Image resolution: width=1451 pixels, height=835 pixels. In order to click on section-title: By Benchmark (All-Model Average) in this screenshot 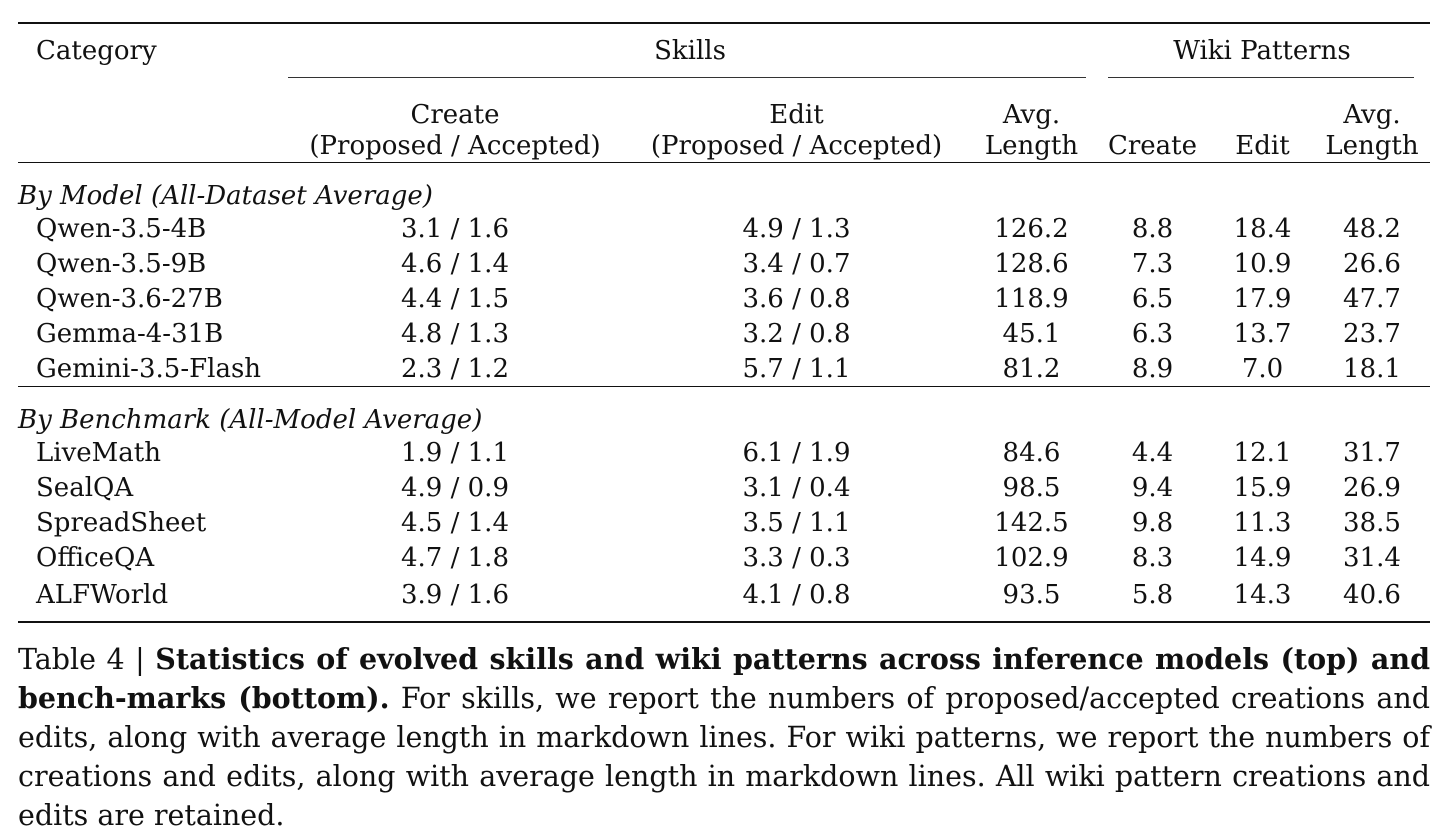, I will do `click(724, 410)`.